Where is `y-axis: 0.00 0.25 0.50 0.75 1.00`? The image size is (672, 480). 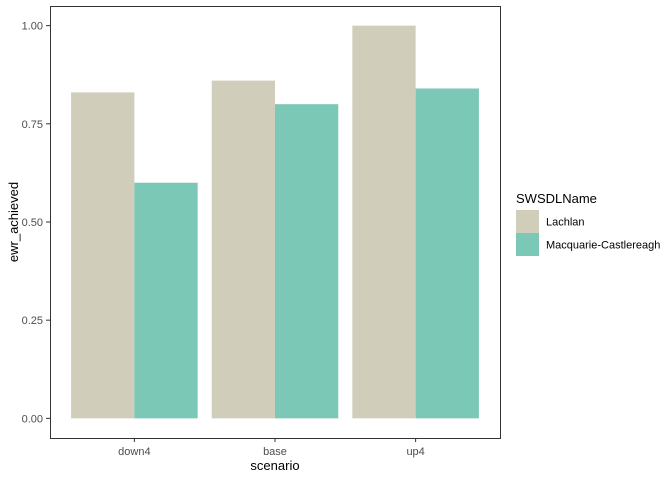 y-axis: 0.00 0.25 0.50 0.75 1.00 is located at coordinates (36, 223).